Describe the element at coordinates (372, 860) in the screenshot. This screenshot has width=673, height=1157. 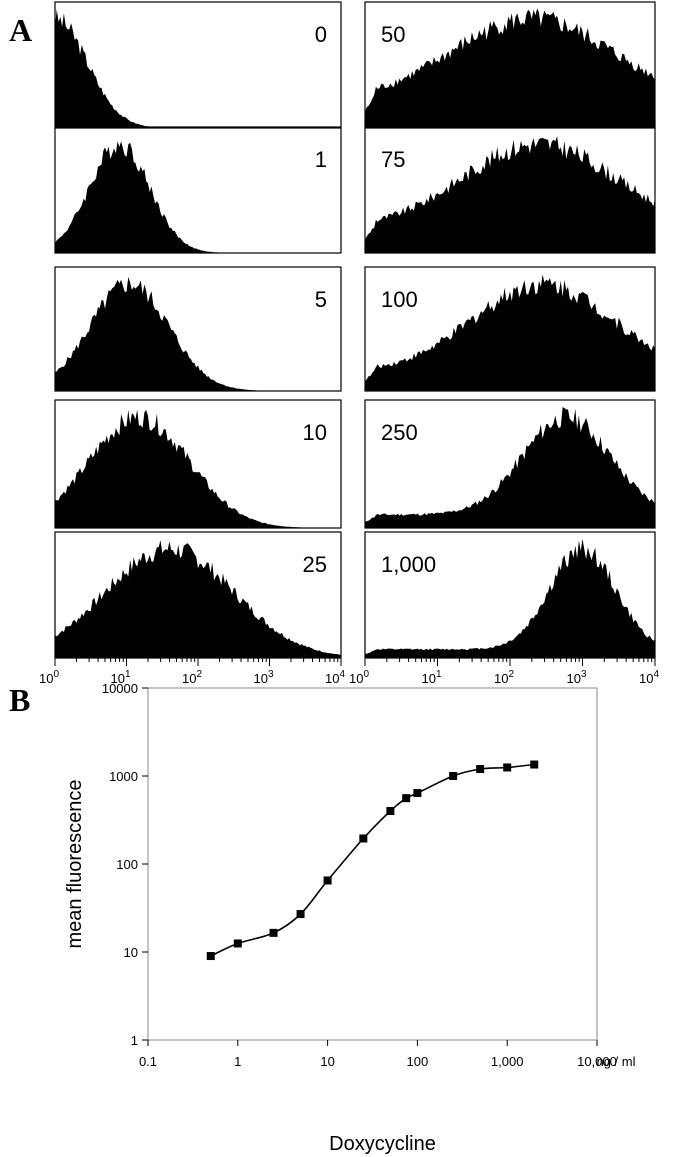
I see `series-line` at that location.